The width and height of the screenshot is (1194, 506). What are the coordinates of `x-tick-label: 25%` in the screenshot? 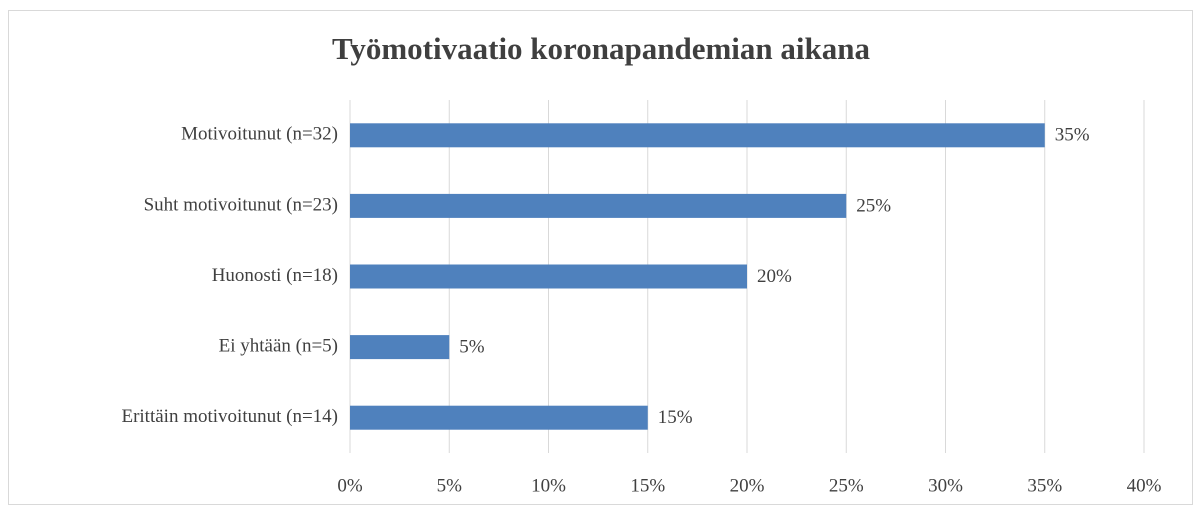 It's located at (846, 485).